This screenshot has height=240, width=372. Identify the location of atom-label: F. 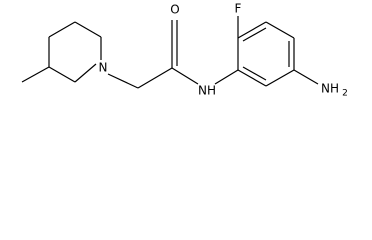
(238, 9).